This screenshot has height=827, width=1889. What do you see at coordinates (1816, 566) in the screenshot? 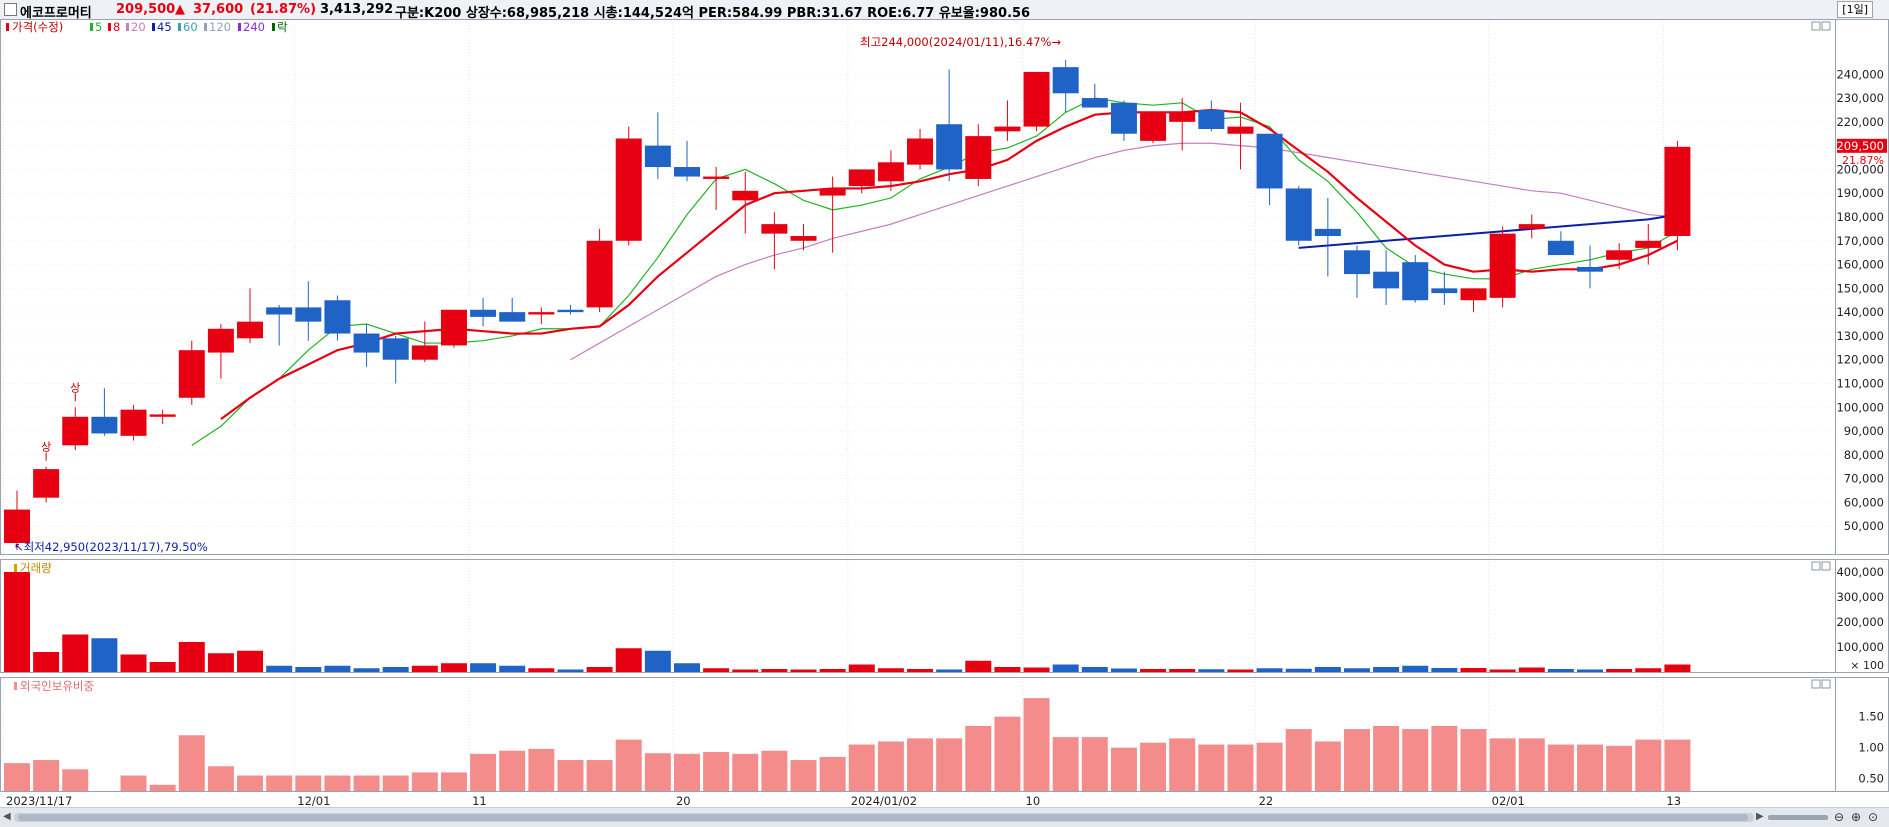
I see `panel-maximize-icon` at bounding box center [1816, 566].